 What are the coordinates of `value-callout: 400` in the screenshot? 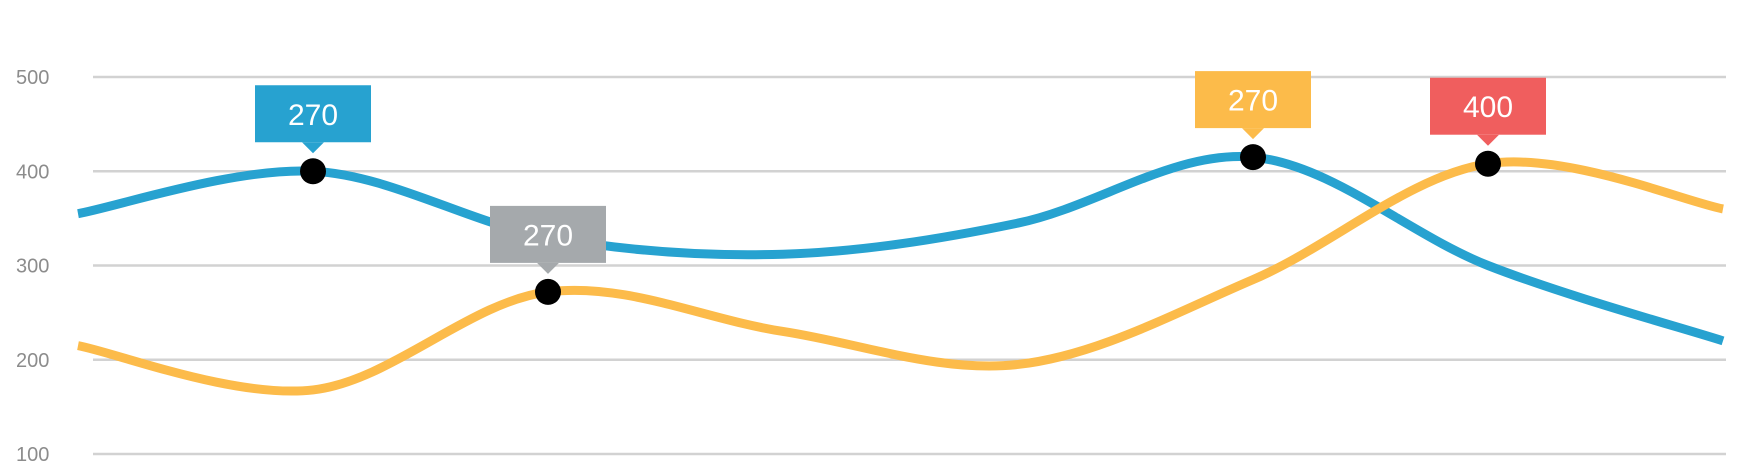 It's located at (1488, 111).